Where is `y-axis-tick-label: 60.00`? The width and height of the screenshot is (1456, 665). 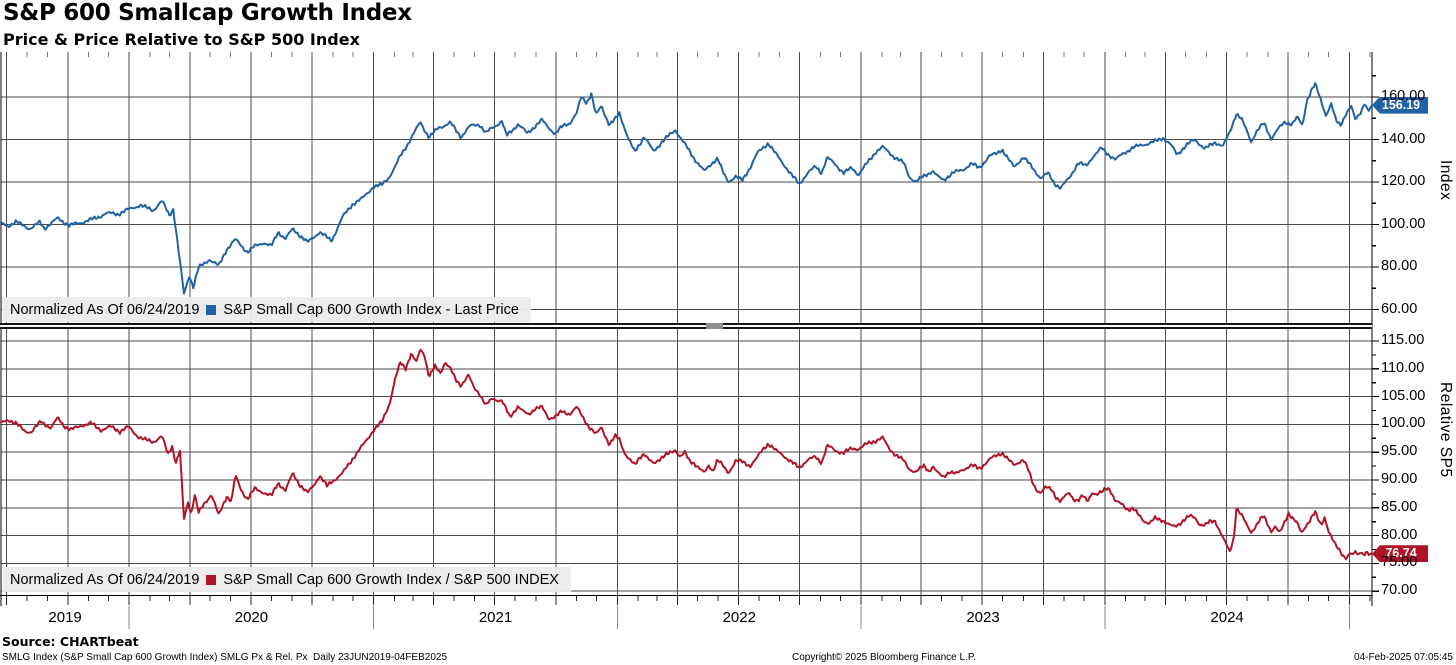 y-axis-tick-label: 60.00 is located at coordinates (1399, 308).